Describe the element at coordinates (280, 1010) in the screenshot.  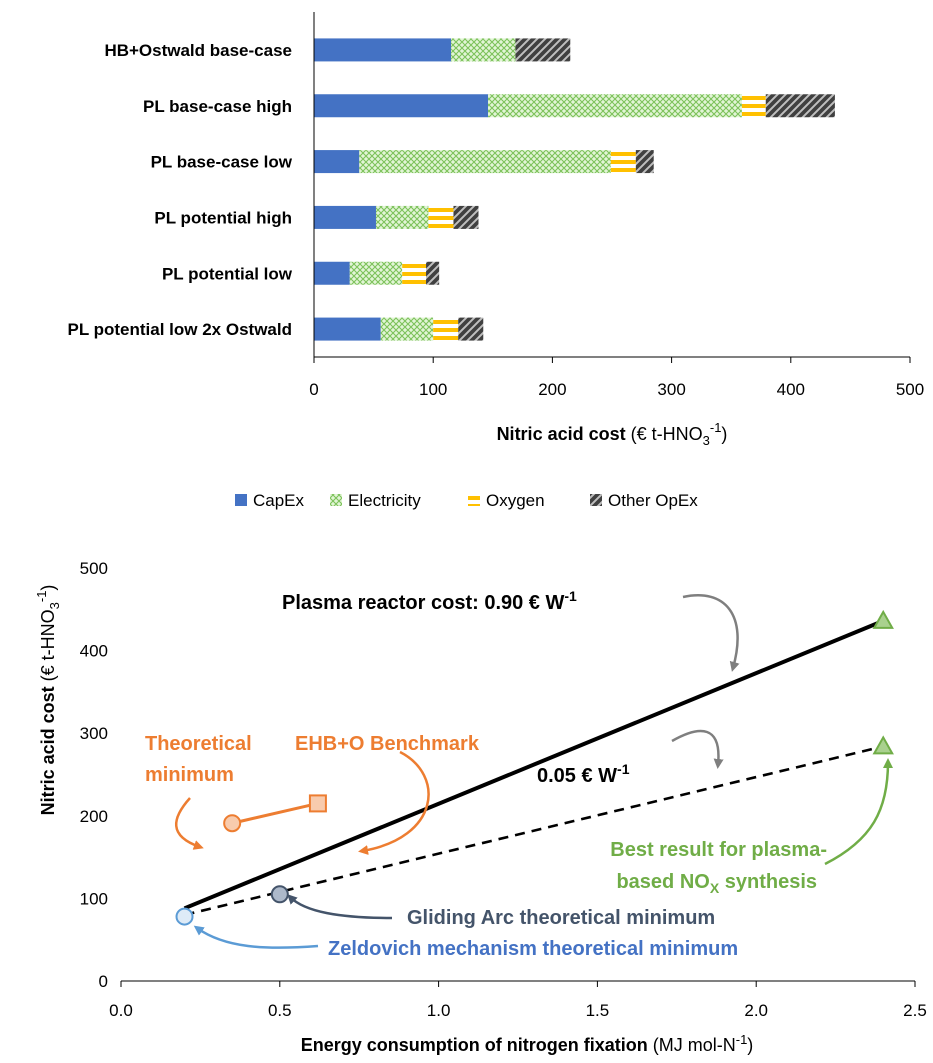
I see `x-tick-label: 0.5` at that location.